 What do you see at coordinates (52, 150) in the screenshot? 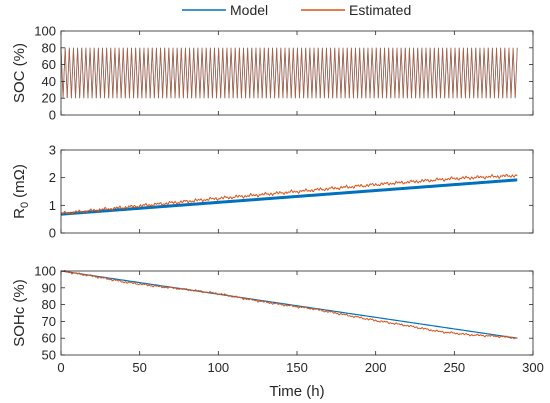
I see `y-tick-label: 3` at bounding box center [52, 150].